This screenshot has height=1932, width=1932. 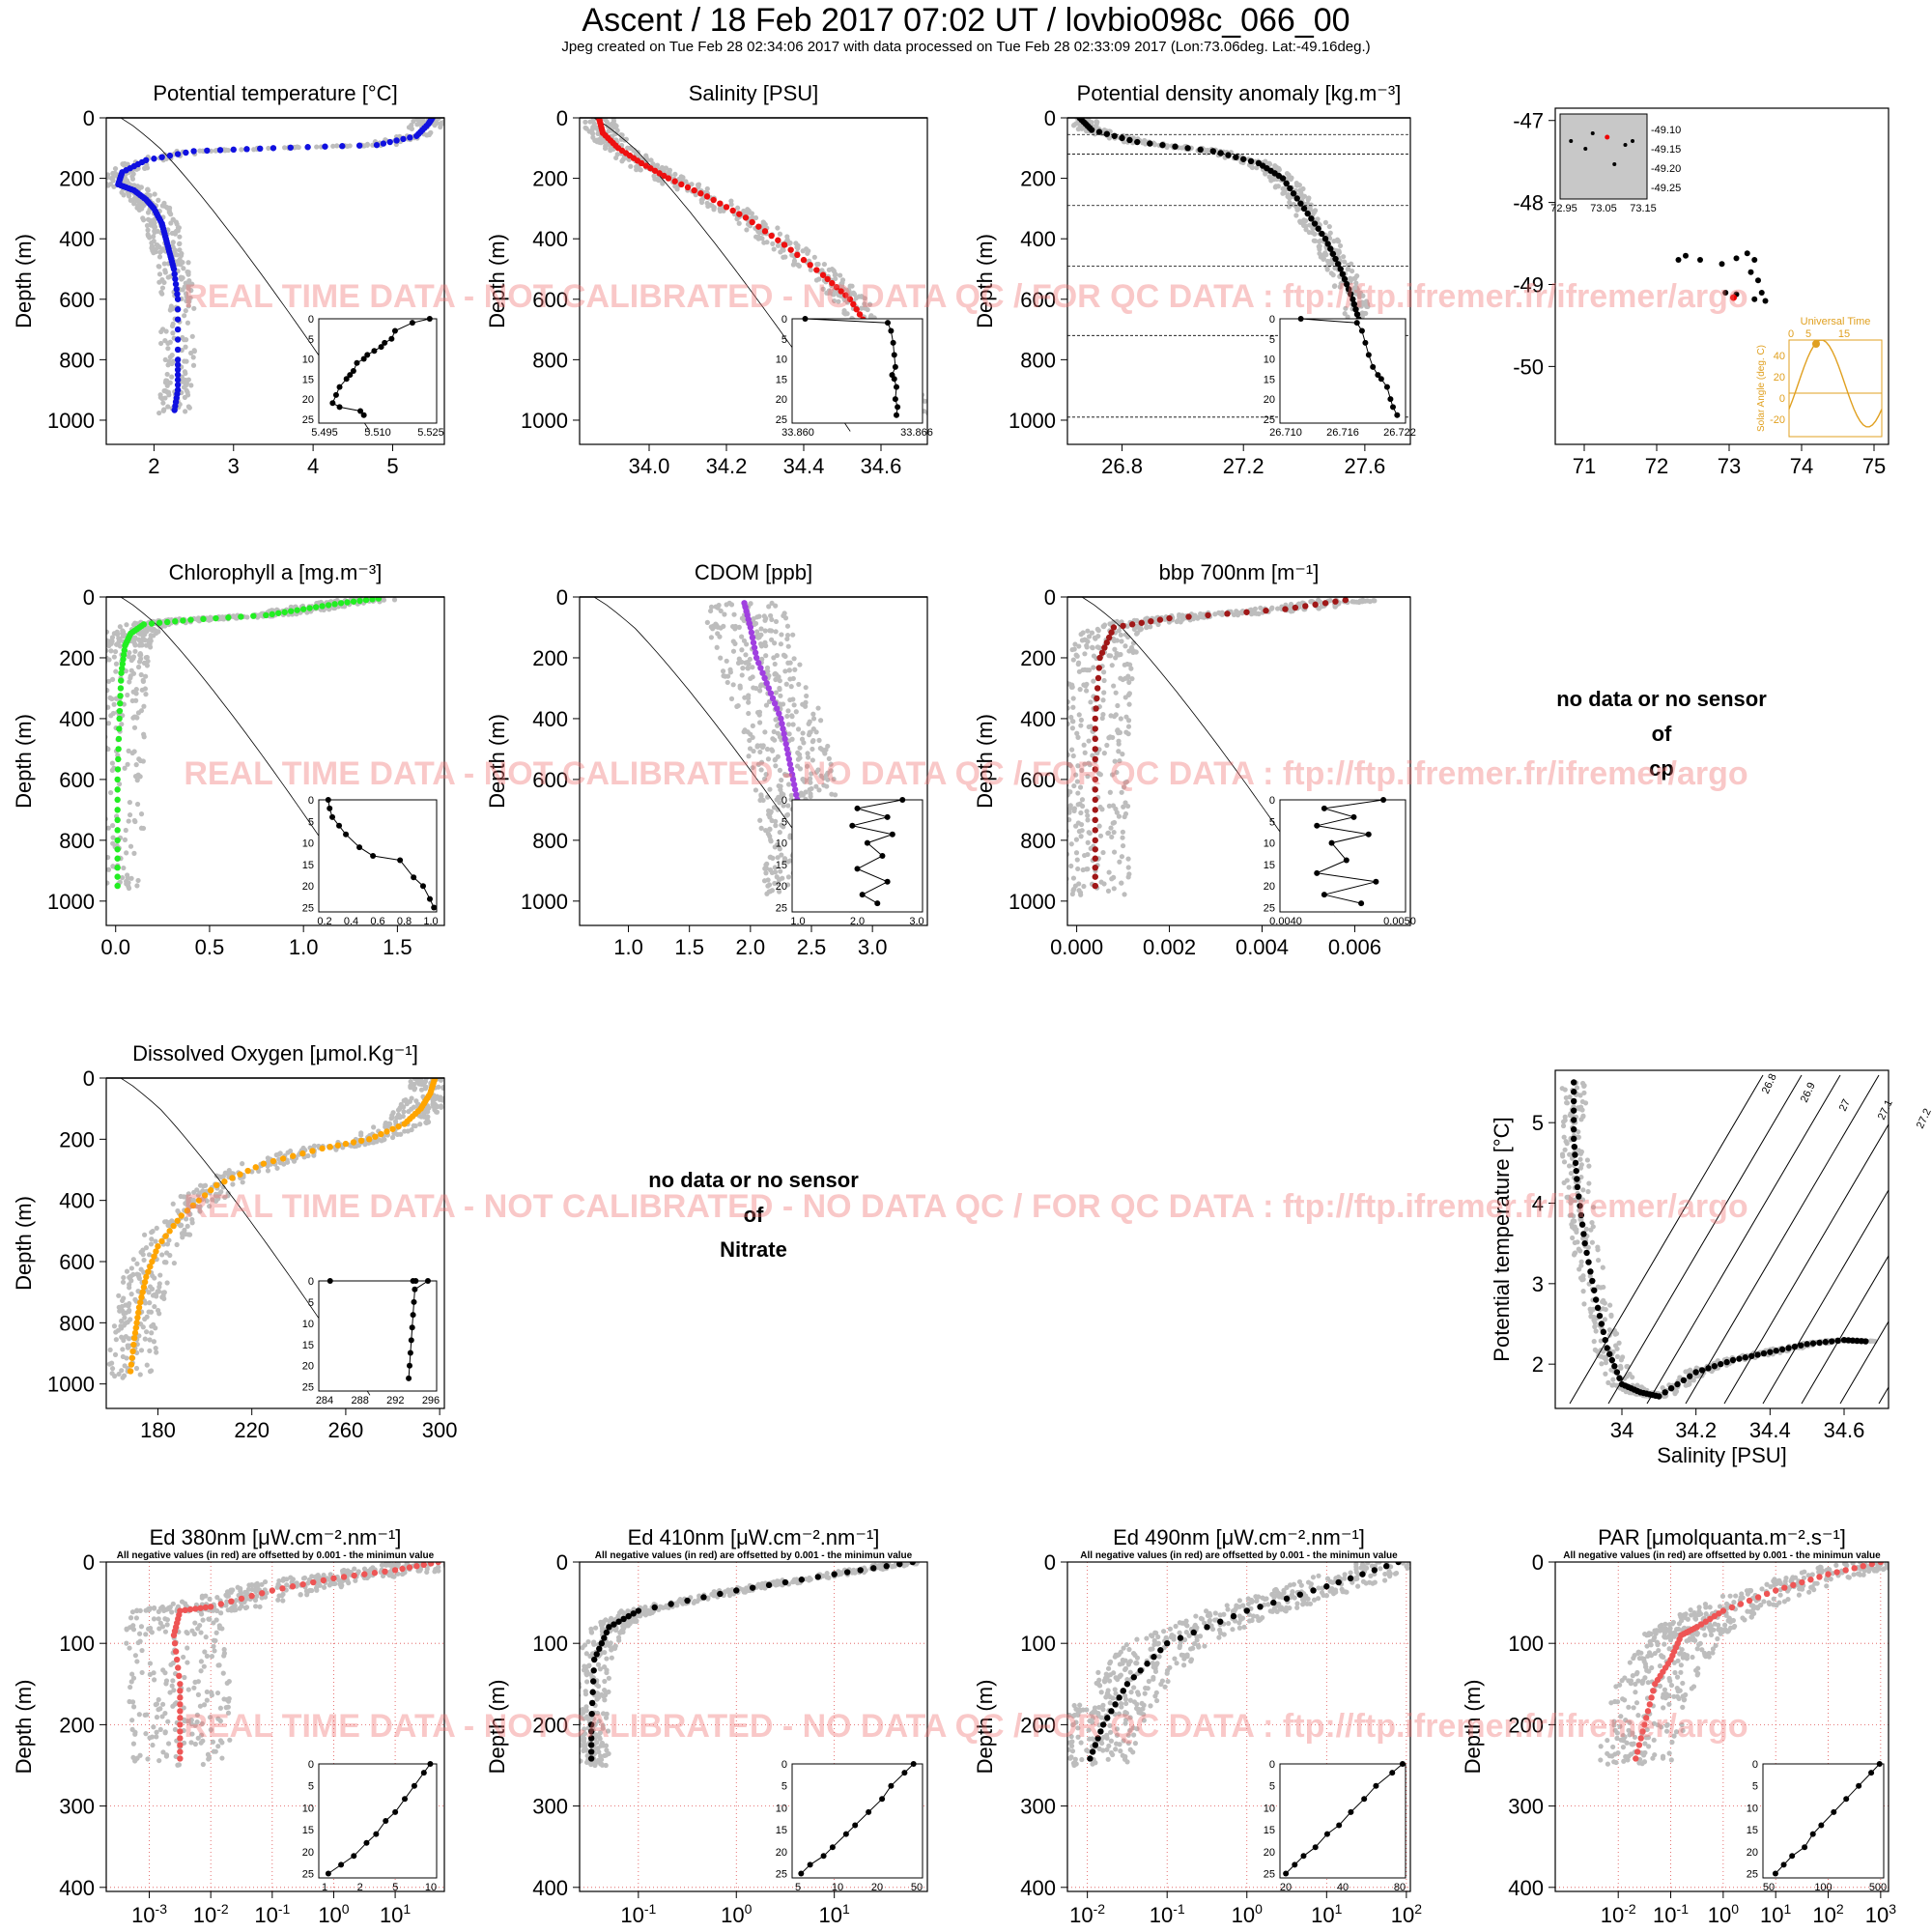 I want to click on ytick-label: 1000, so click(x=71, y=902).